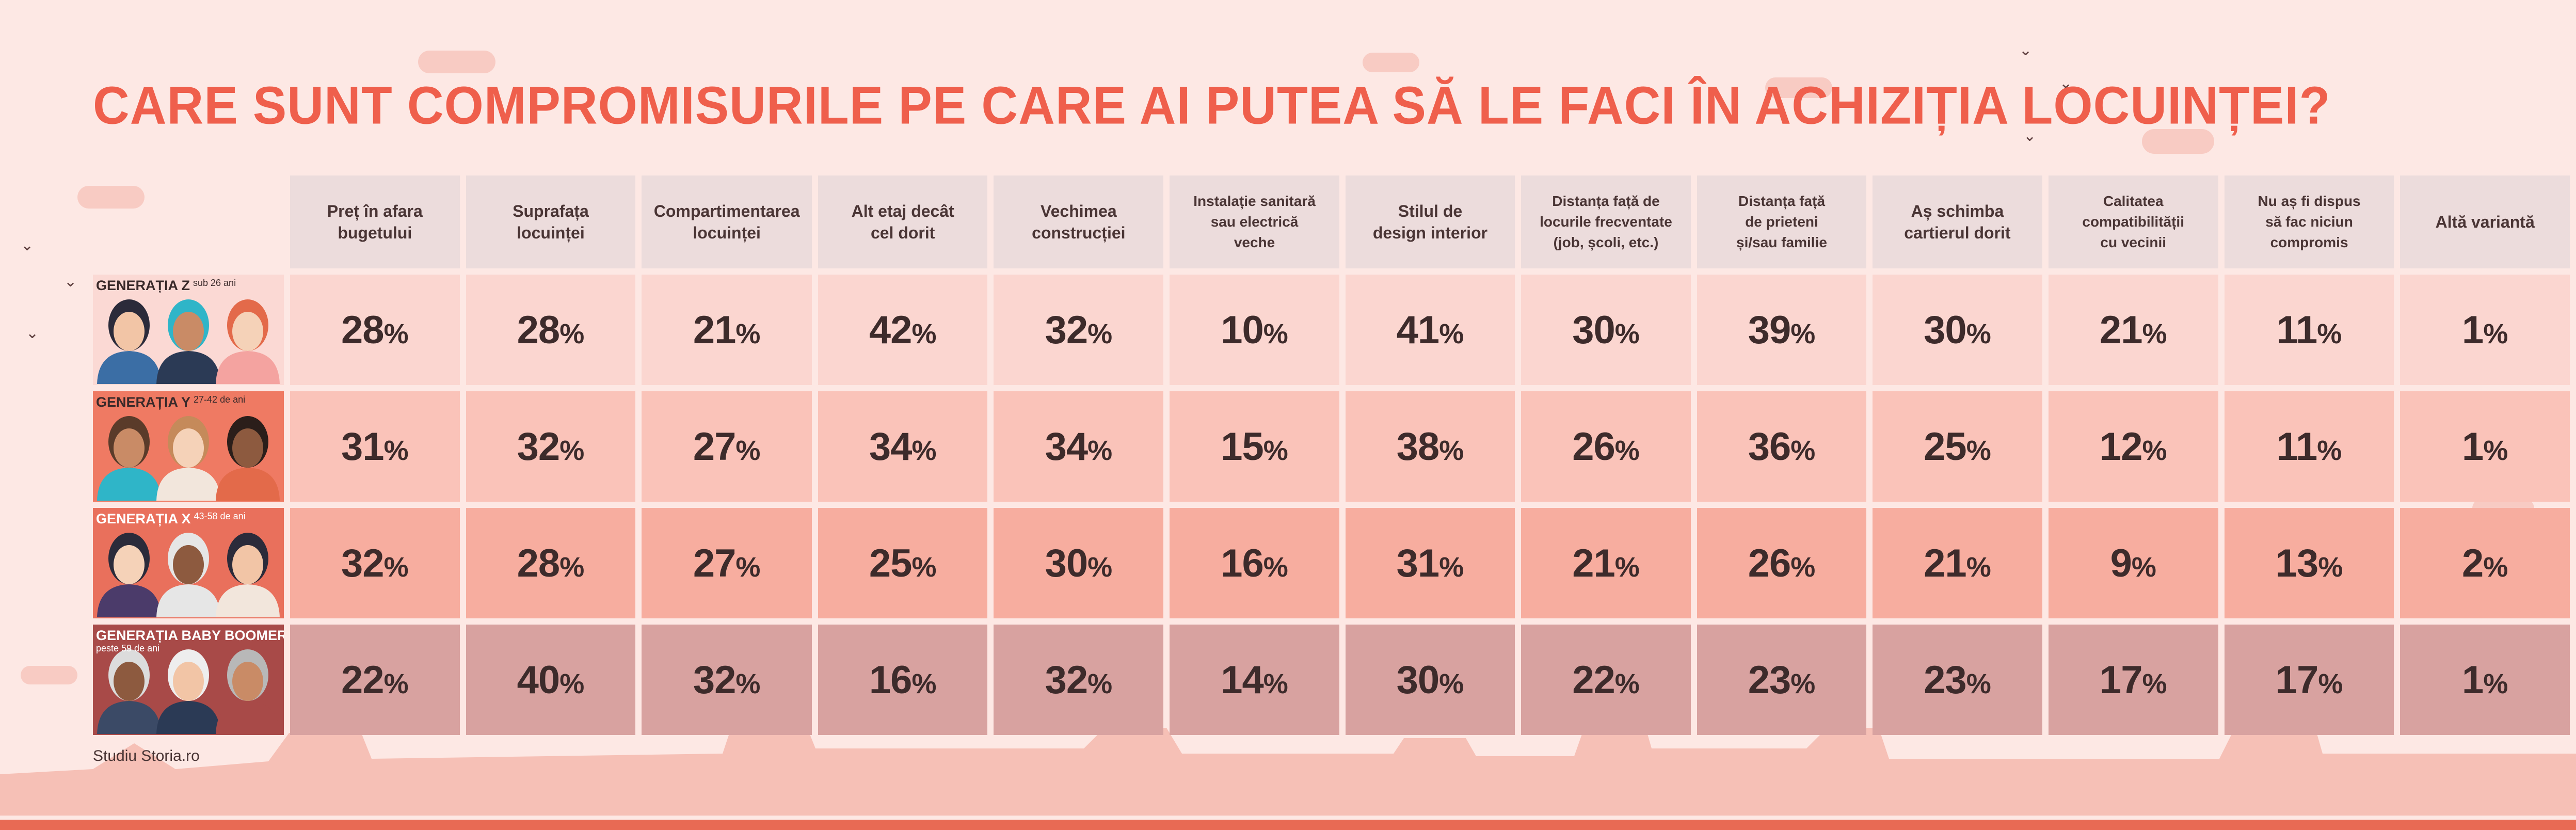 This screenshot has height=830, width=2576. I want to click on bottom-bar, so click(1288, 825).